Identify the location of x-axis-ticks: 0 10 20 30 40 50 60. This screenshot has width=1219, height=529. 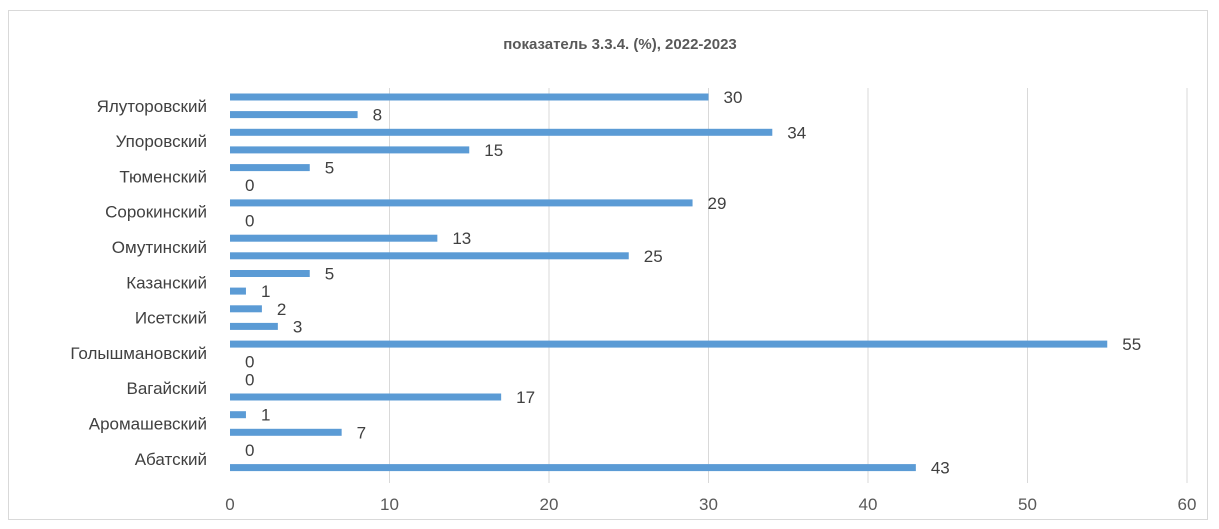
(710, 504).